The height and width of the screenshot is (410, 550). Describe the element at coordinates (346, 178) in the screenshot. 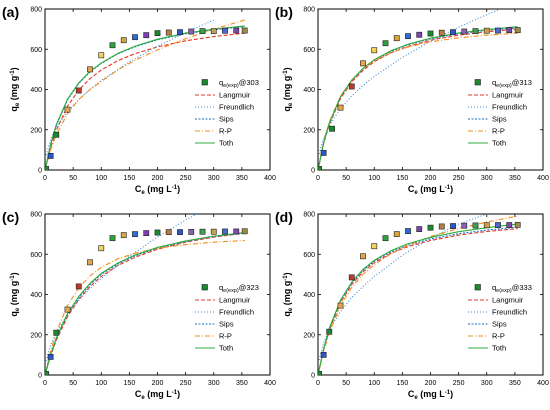

I see `x-tick-label: 50` at that location.